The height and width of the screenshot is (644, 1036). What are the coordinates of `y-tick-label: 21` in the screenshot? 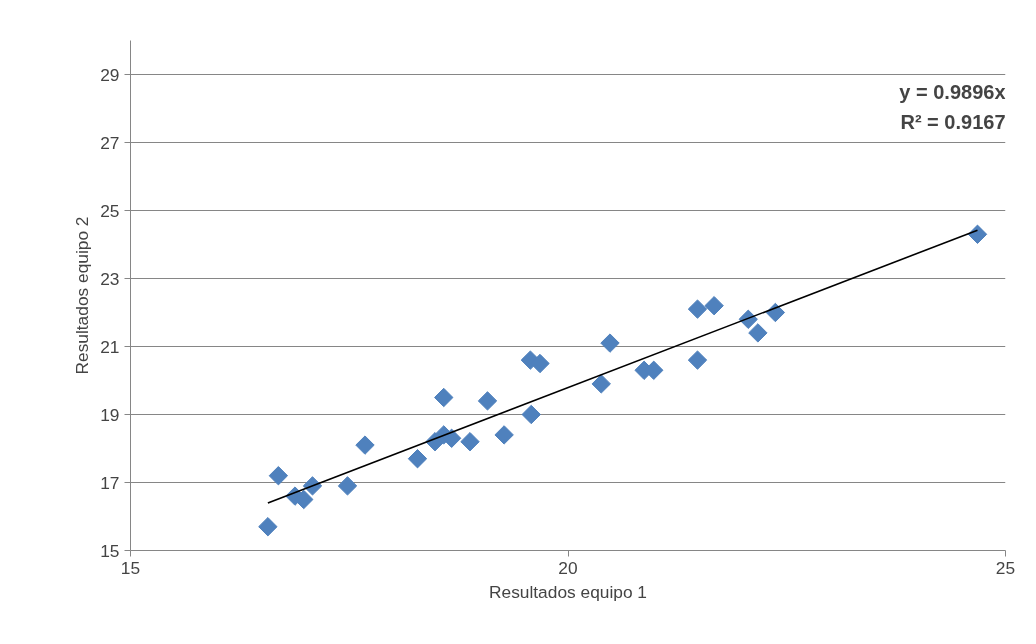 It's located at (110, 346).